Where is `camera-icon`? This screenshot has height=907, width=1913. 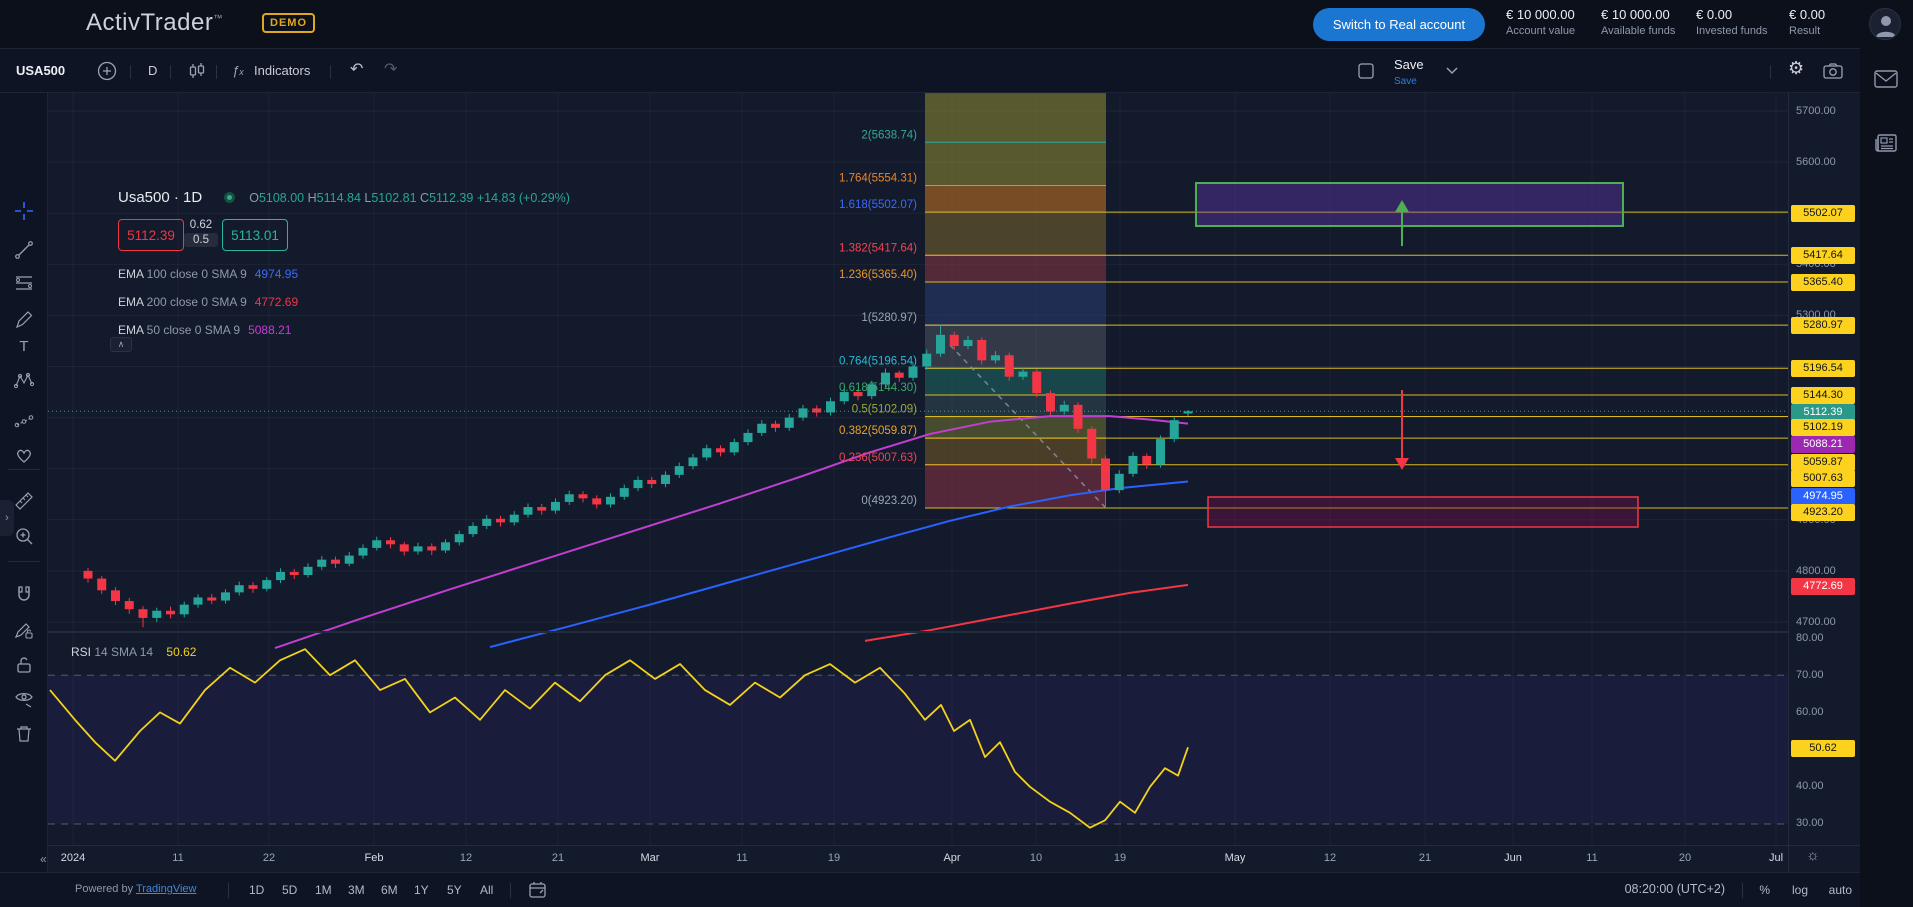
camera-icon is located at coordinates (1833, 71).